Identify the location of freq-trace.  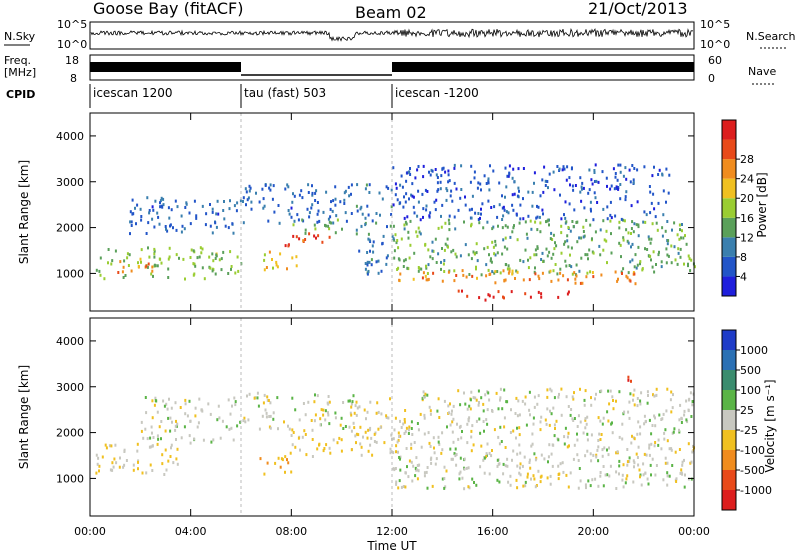
(392, 69).